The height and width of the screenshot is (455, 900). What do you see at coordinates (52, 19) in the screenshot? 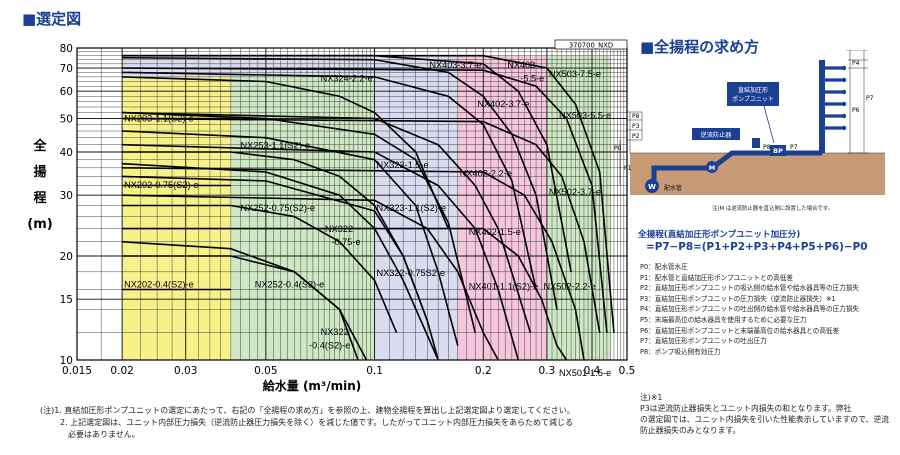
I see `chart-section-title: ■選定図` at bounding box center [52, 19].